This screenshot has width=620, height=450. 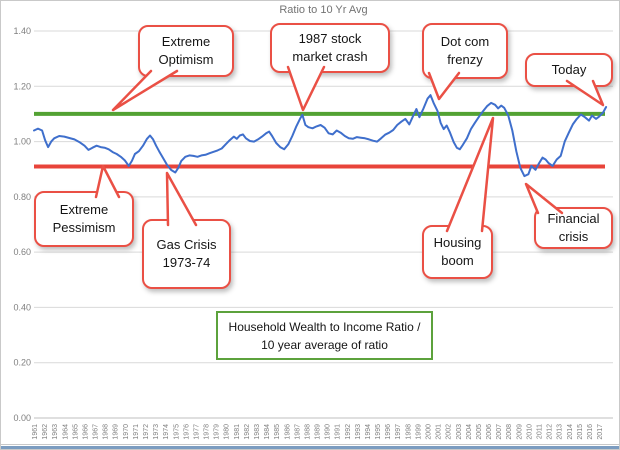 I want to click on x-tick-label: 1965, so click(x=75, y=432).